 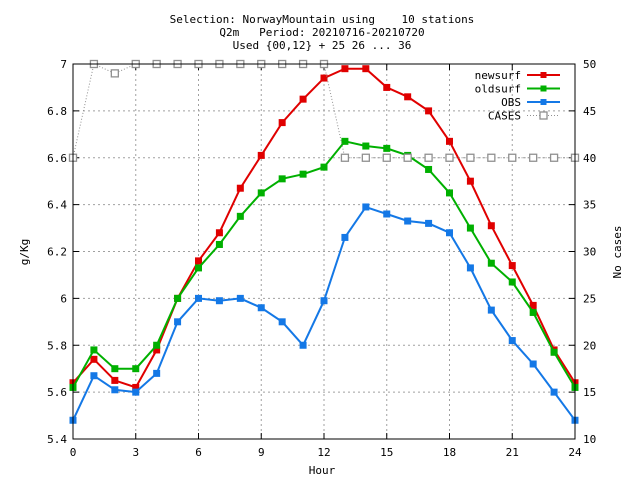 What do you see at coordinates (589, 252) in the screenshot?
I see `y2-tick-label: 30` at bounding box center [589, 252].